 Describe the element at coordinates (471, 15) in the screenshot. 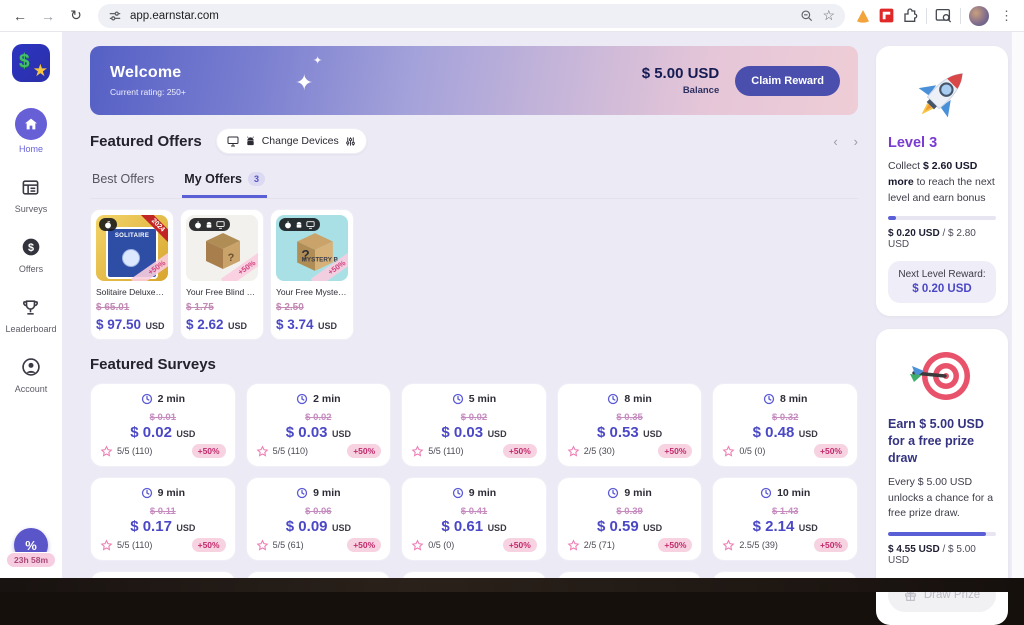

I see `address-bar: app.earnstar.com ☆` at that location.